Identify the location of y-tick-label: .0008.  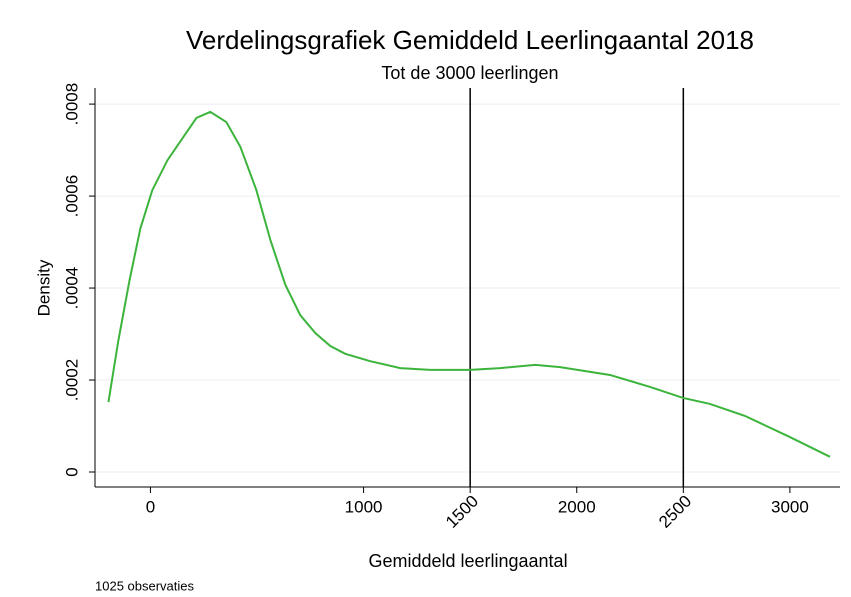
(71, 104).